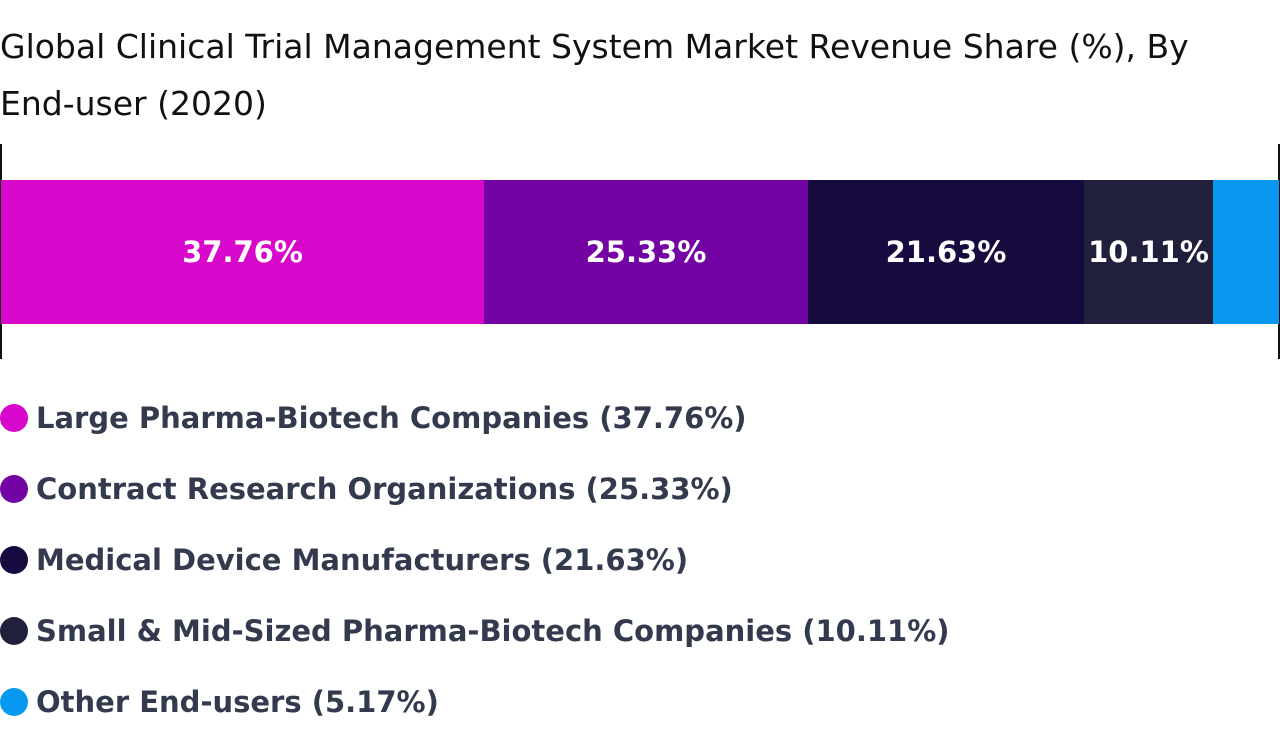 The image size is (1280, 737). What do you see at coordinates (237, 701) in the screenshot?
I see `legend-label-5: Other End-users (5.17%)` at bounding box center [237, 701].